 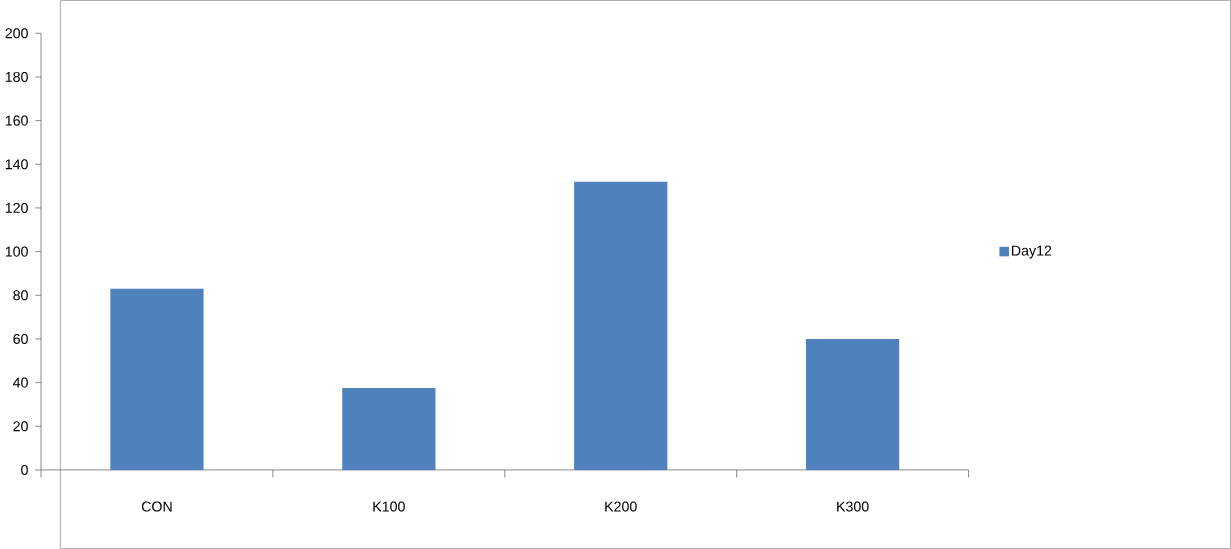 I want to click on y-tick-label: 200, so click(x=16, y=33).